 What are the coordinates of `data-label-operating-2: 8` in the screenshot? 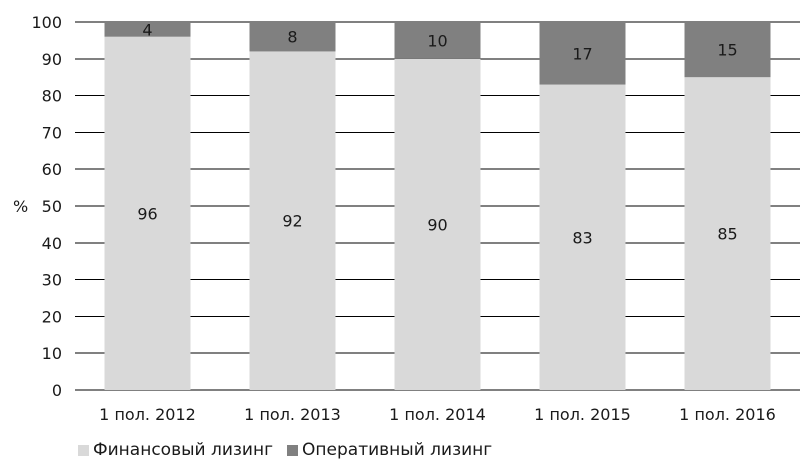 It's located at (292, 37).